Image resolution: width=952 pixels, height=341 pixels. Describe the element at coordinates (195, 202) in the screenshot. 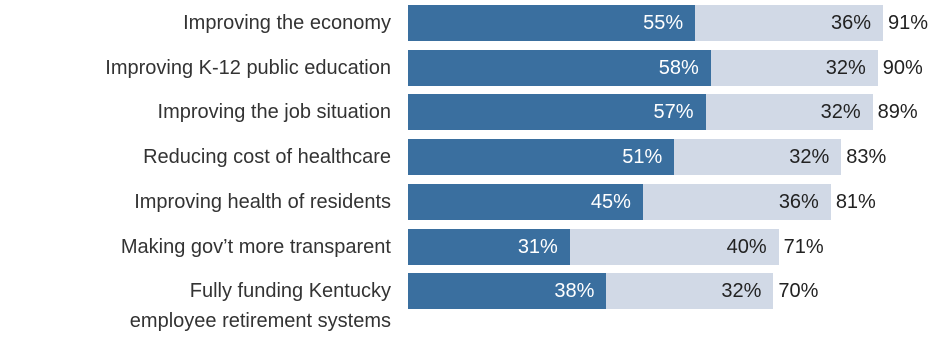

I see `category-label: Improving health of residents` at that location.